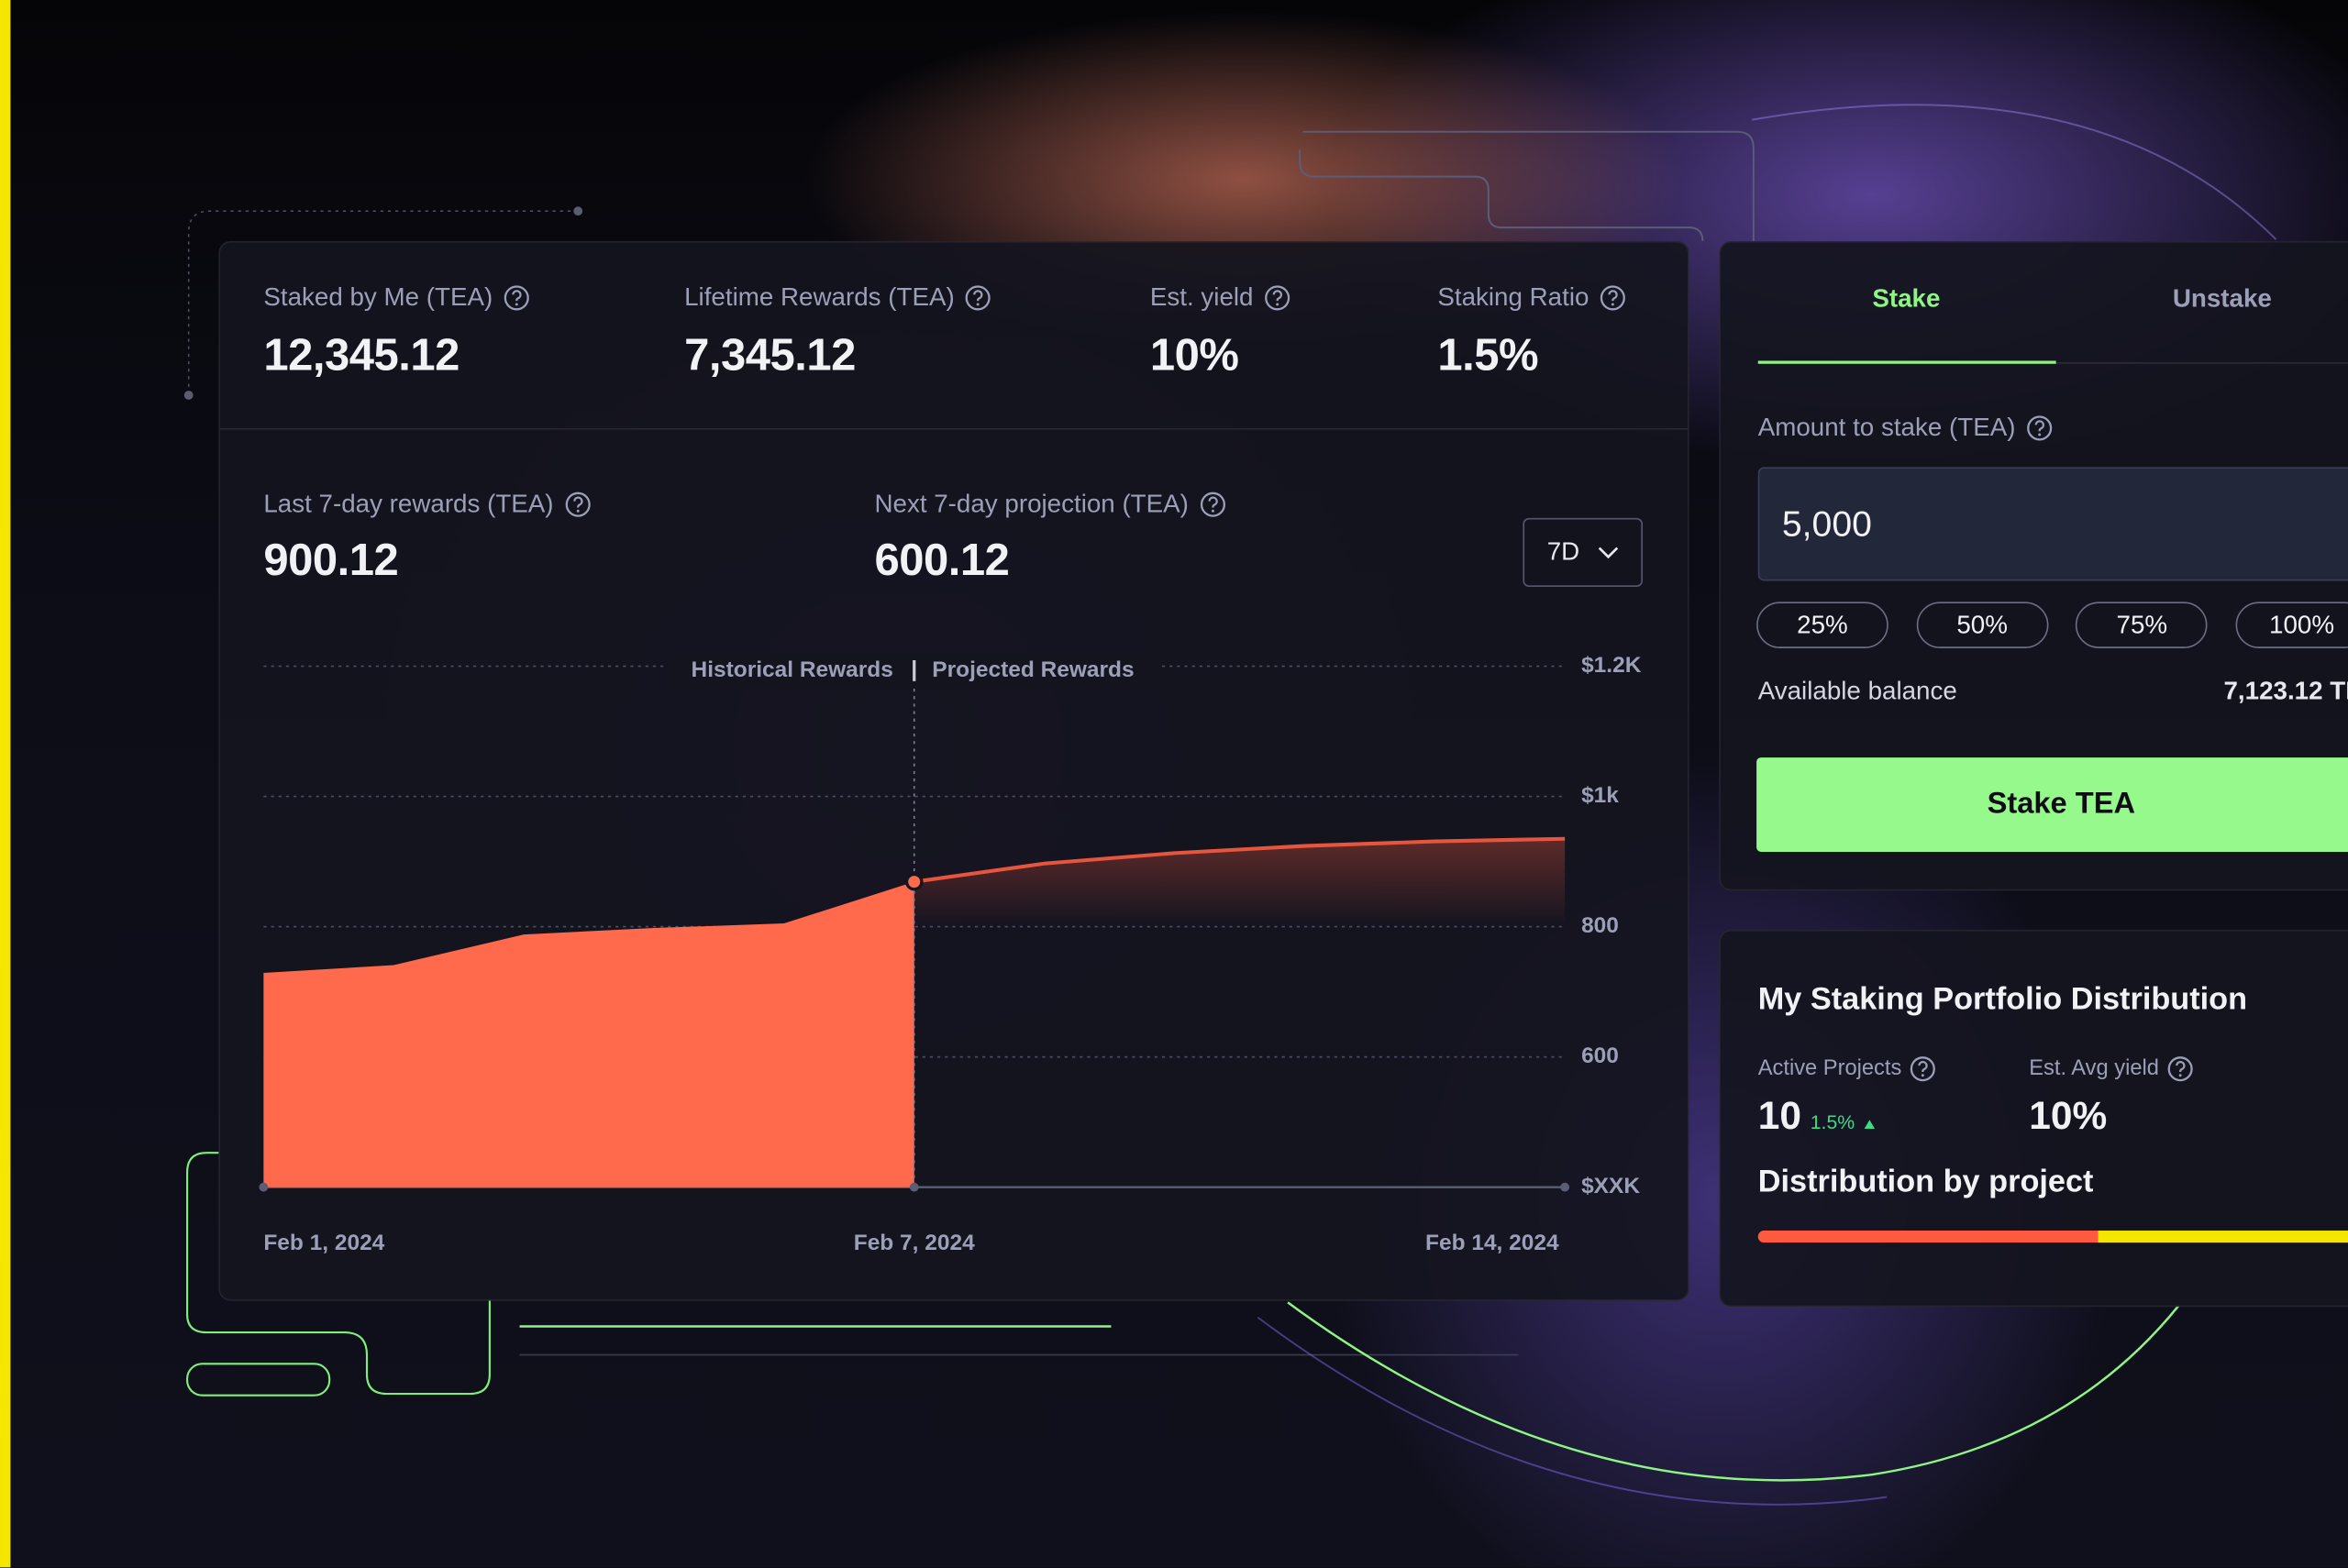  What do you see at coordinates (1779, 1115) in the screenshot?
I see `active-value: 10` at bounding box center [1779, 1115].